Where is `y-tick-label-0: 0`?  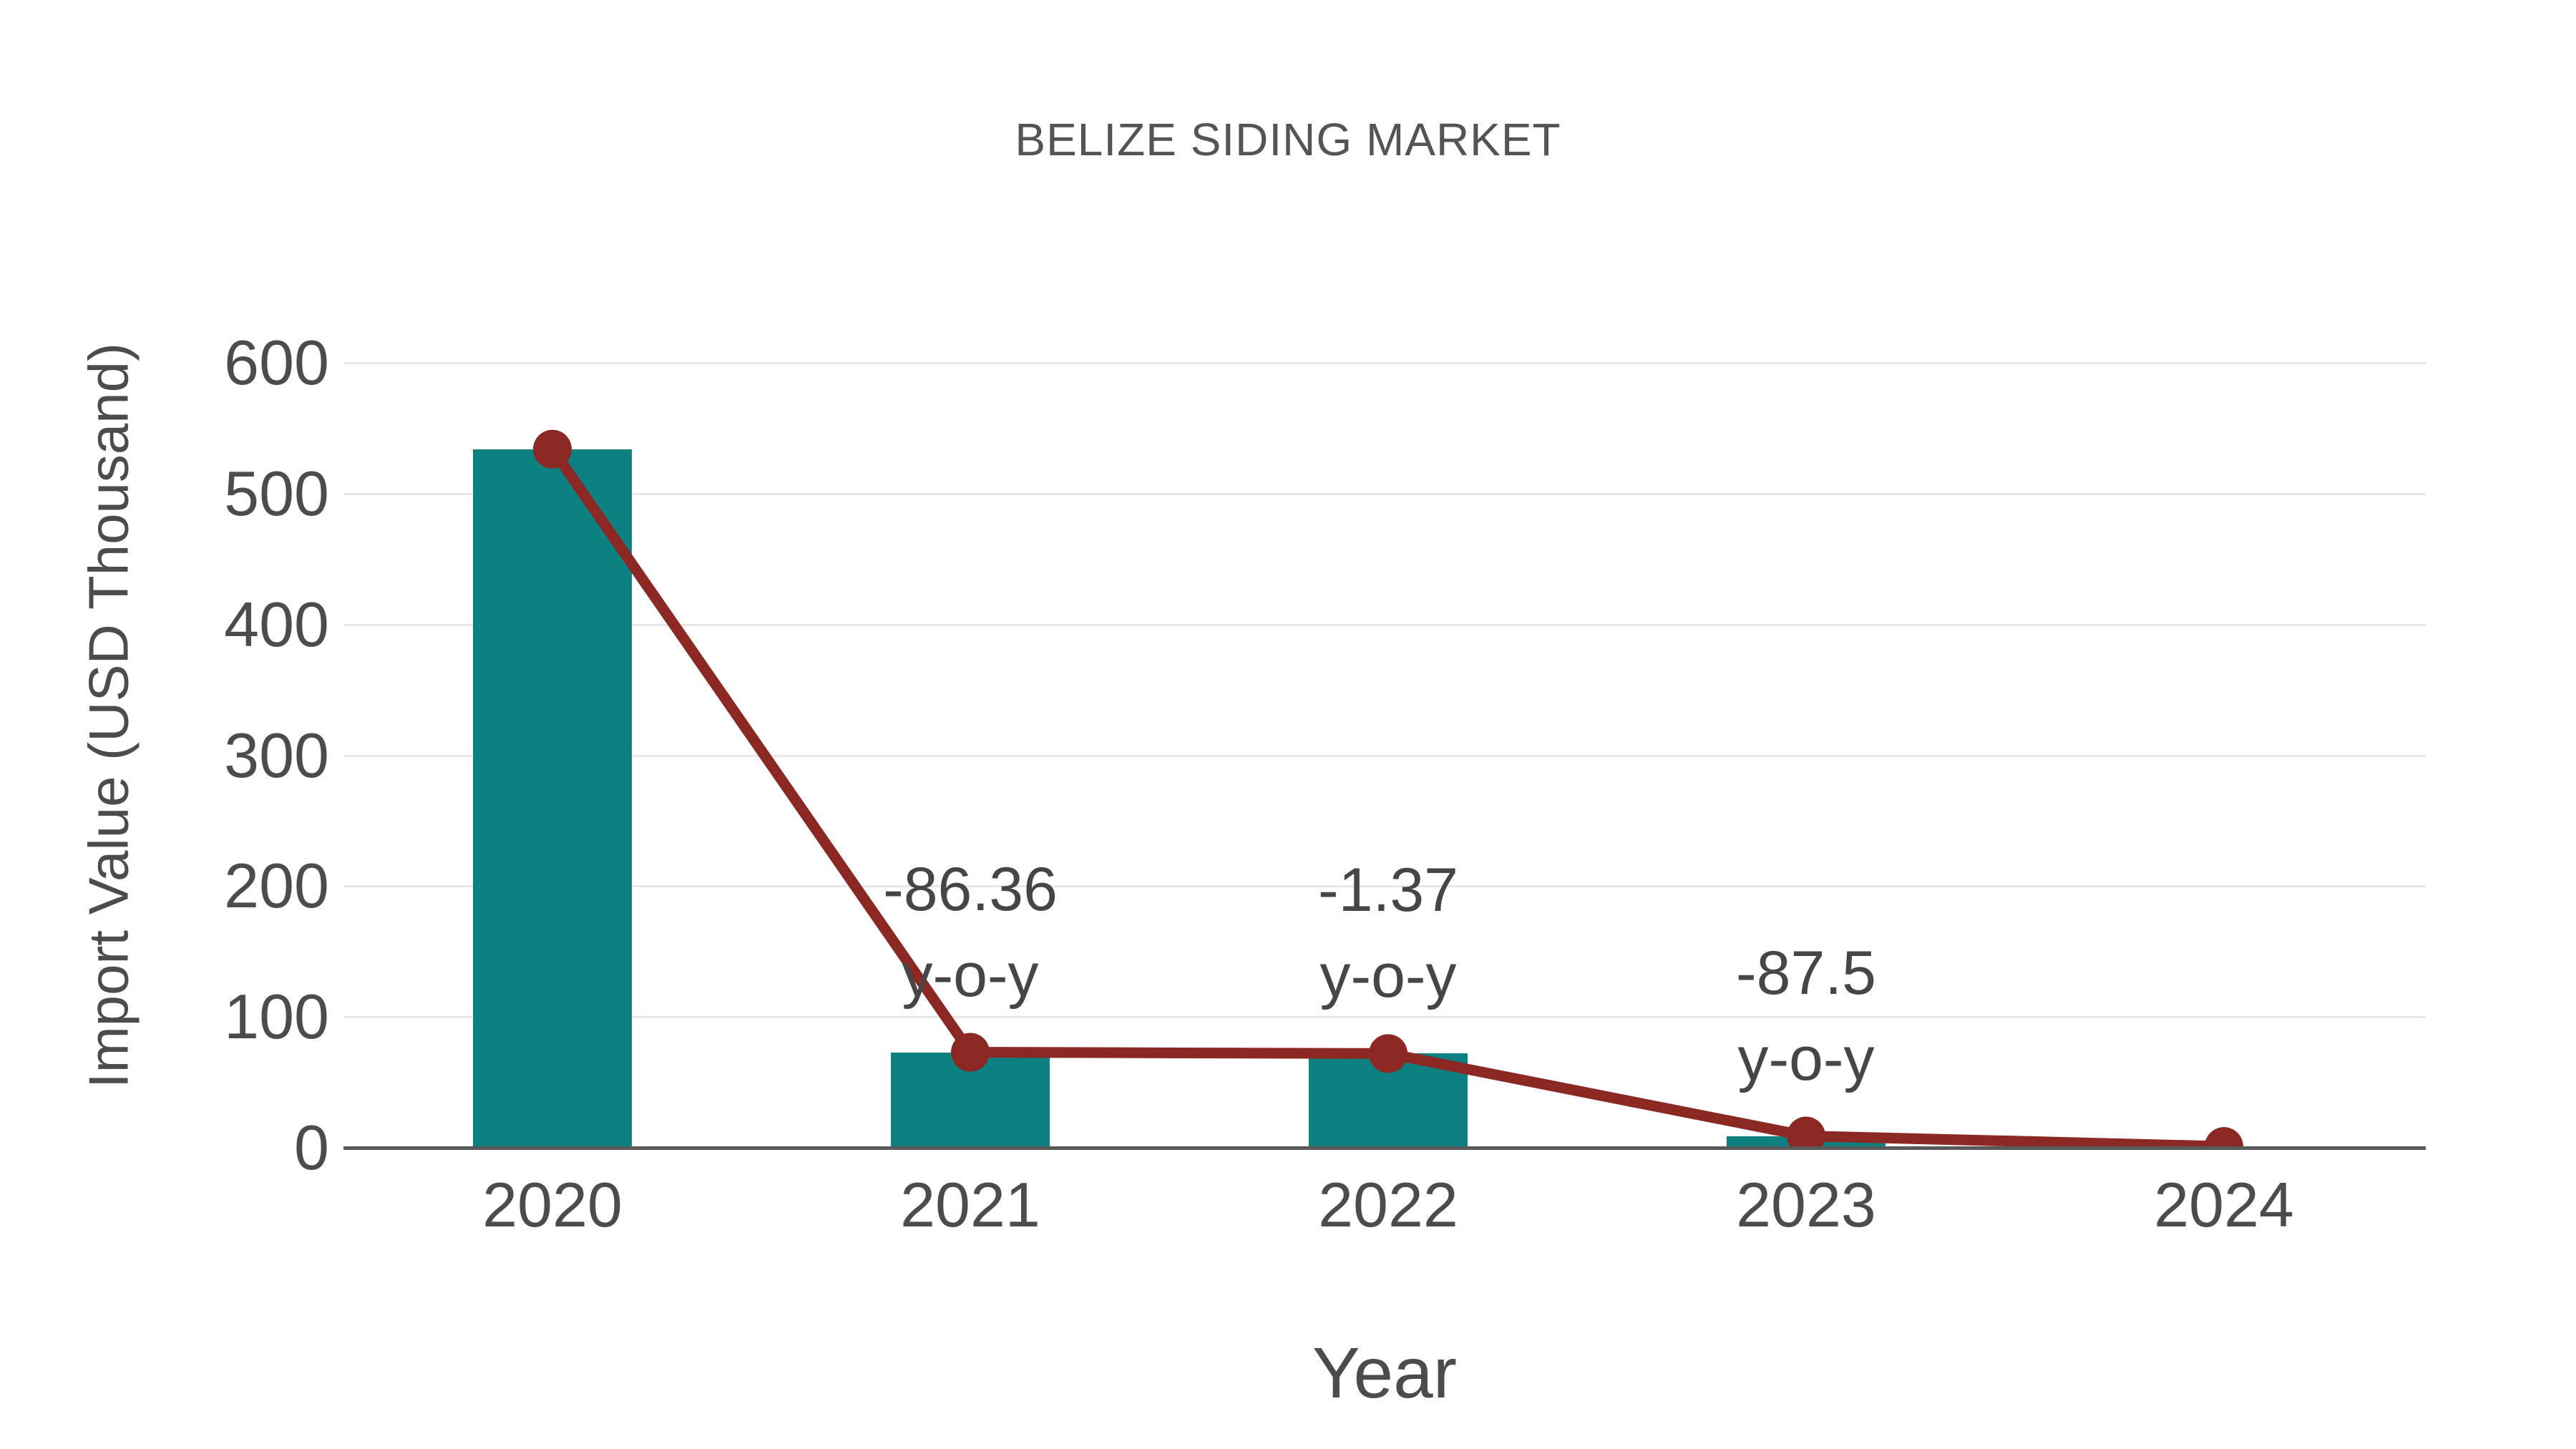
y-tick-label-0: 0 is located at coordinates (311, 1147).